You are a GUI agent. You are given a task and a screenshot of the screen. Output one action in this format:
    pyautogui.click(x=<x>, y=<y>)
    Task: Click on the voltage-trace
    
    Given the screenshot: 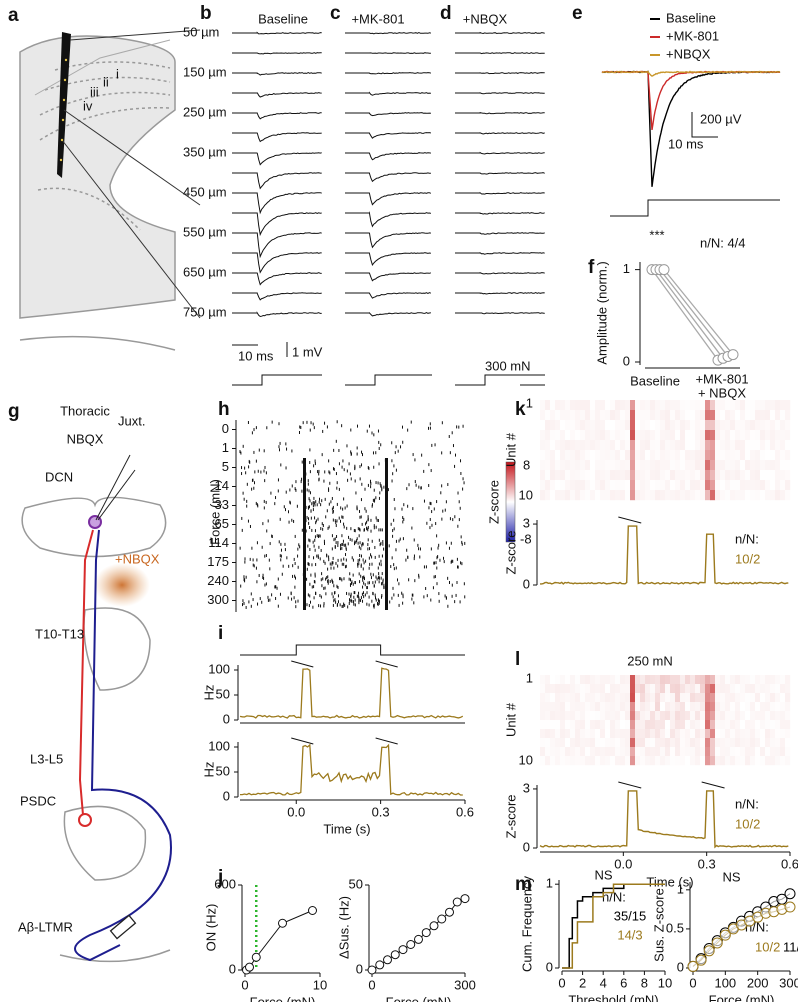 What is the action you would take?
    pyautogui.click(x=500, y=213)
    